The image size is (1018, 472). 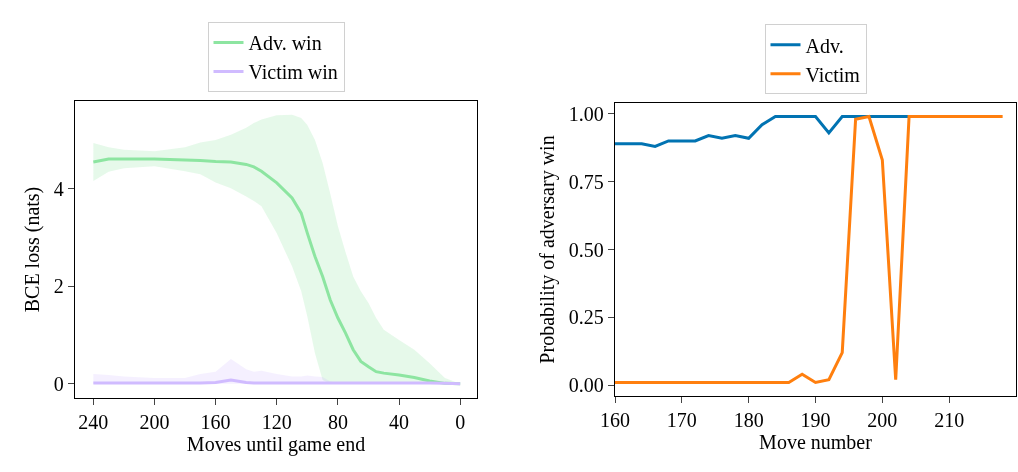 I want to click on x-tick-label: 210, so click(x=949, y=420).